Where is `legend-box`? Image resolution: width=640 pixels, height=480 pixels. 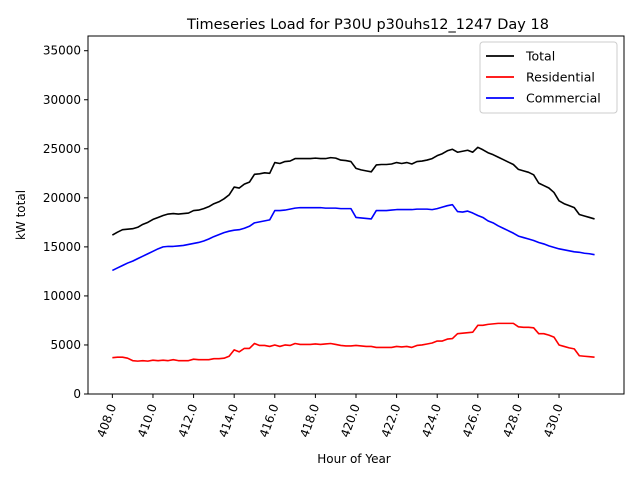
legend-box is located at coordinates (548, 77).